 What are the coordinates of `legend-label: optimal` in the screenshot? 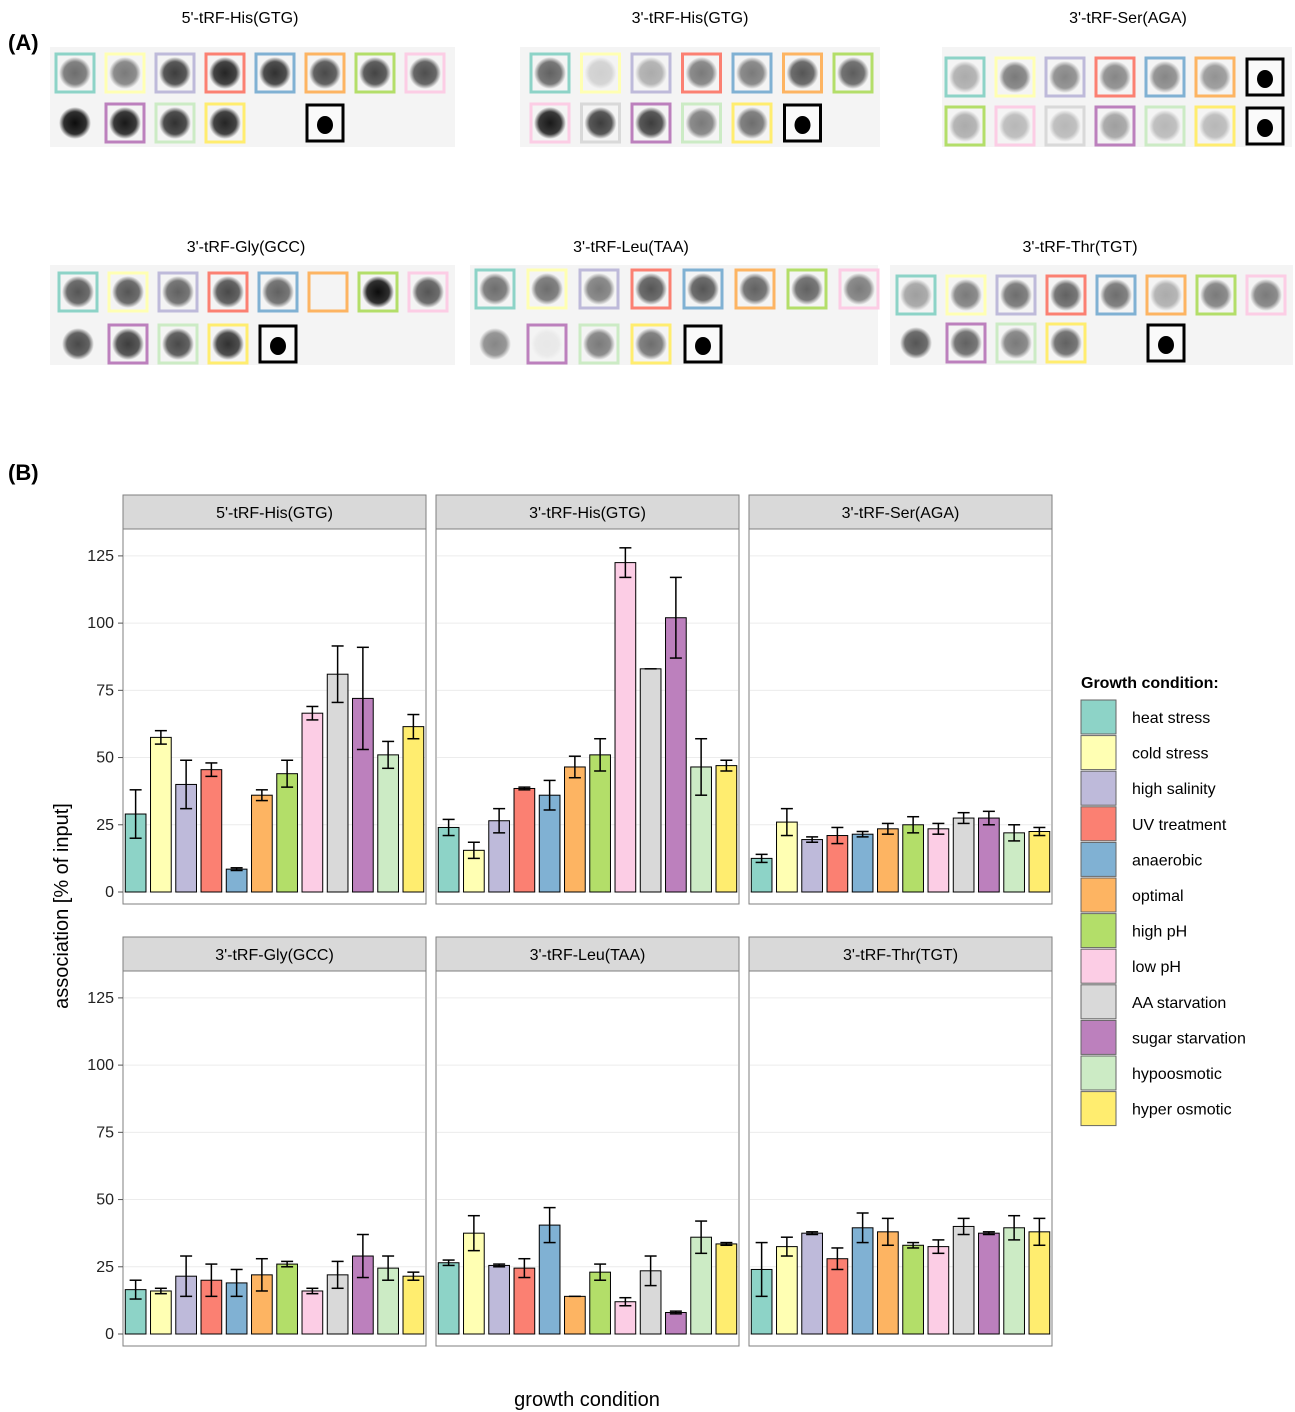 It's located at (1158, 896).